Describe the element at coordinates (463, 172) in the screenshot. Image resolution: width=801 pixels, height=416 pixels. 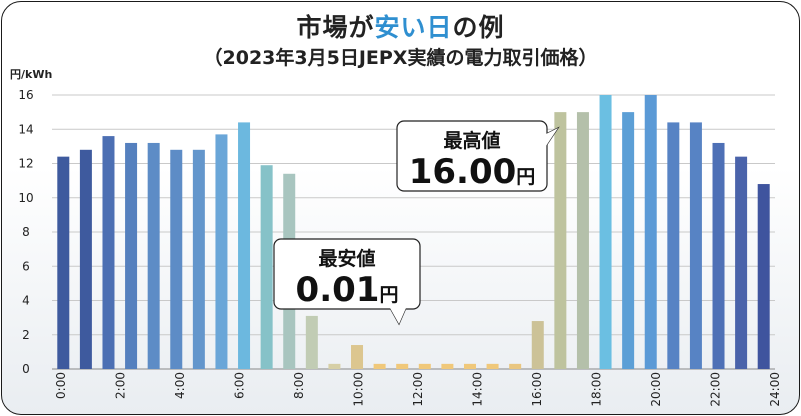
I see `callout-price: 16.00` at that location.